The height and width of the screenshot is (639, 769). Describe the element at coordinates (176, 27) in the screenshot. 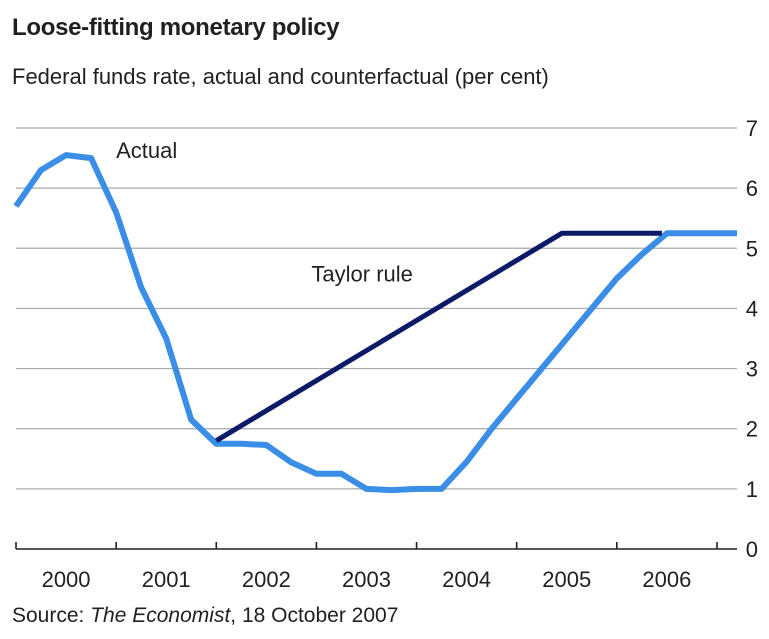

I see `chart-title: Loose-fitting monetary policy` at that location.